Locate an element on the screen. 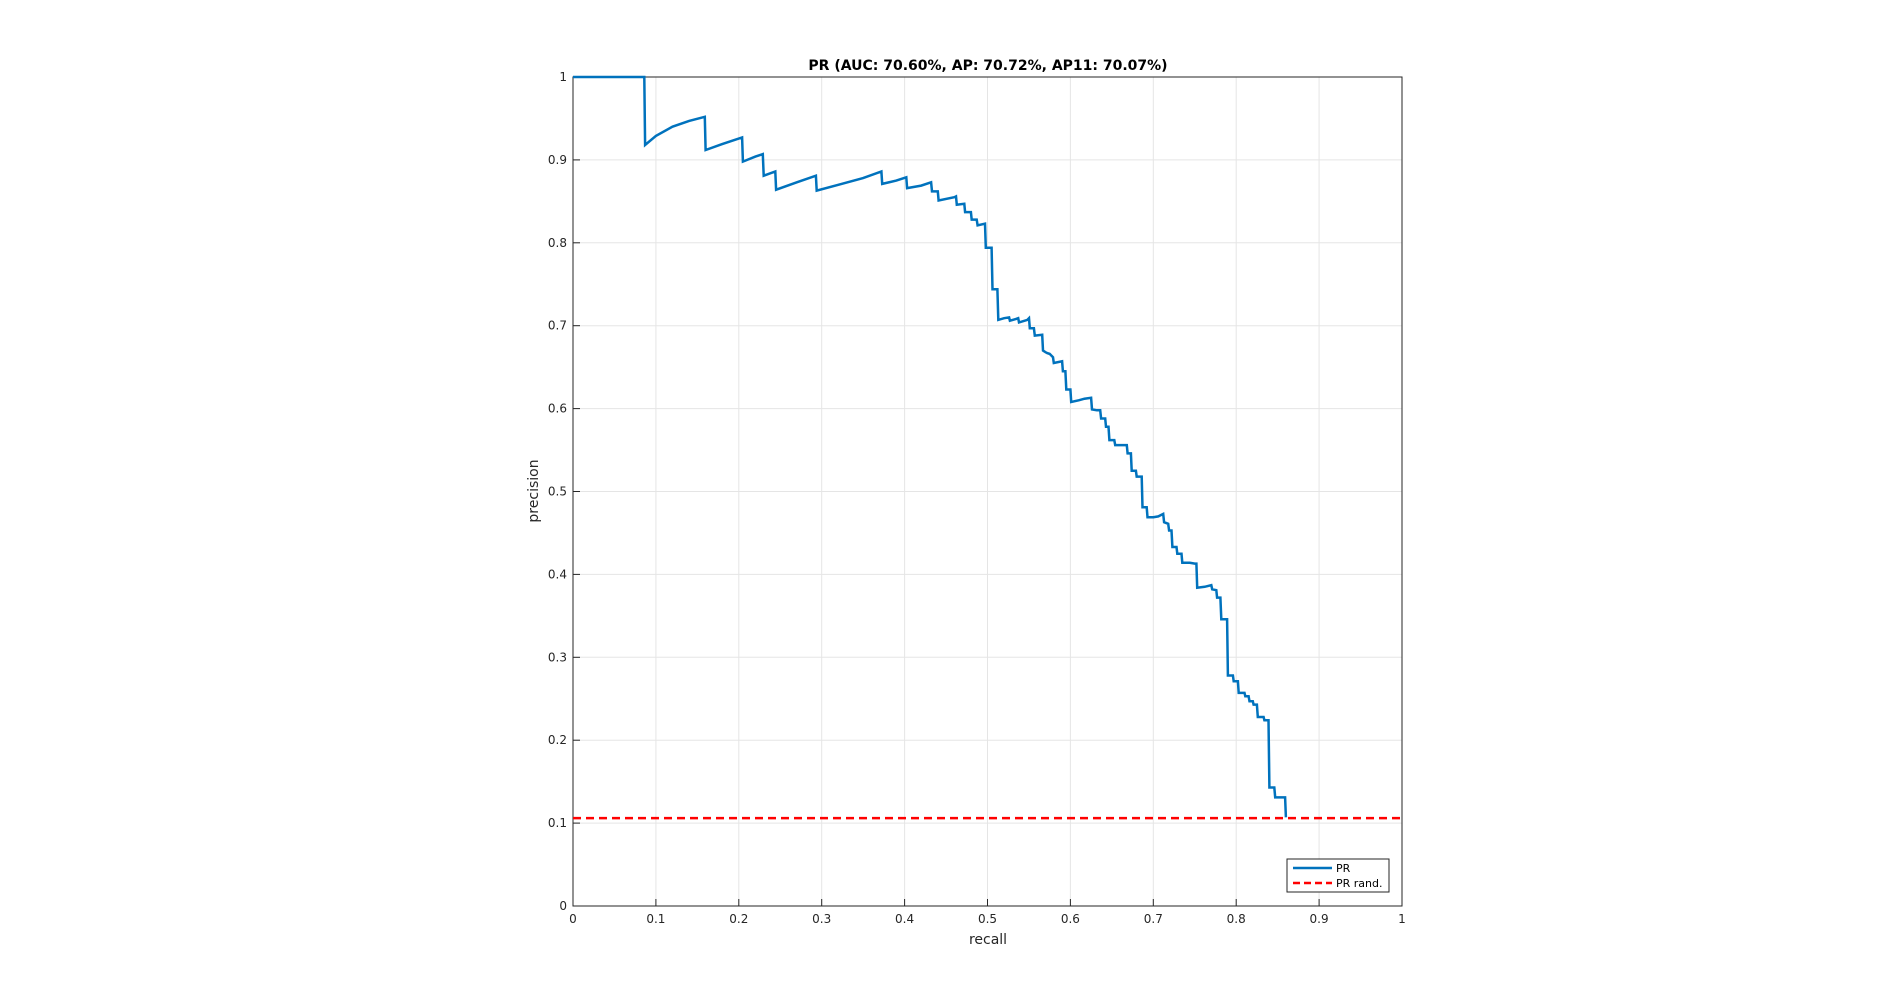 This screenshot has width=1891, height=1007. y-tick-label: 0.1 is located at coordinates (557, 823).